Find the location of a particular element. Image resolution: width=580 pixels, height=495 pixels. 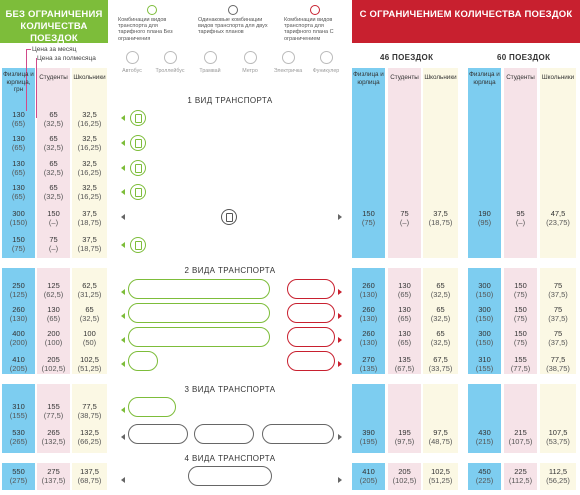

price-half-month: (100) is located at coordinates (53, 342).